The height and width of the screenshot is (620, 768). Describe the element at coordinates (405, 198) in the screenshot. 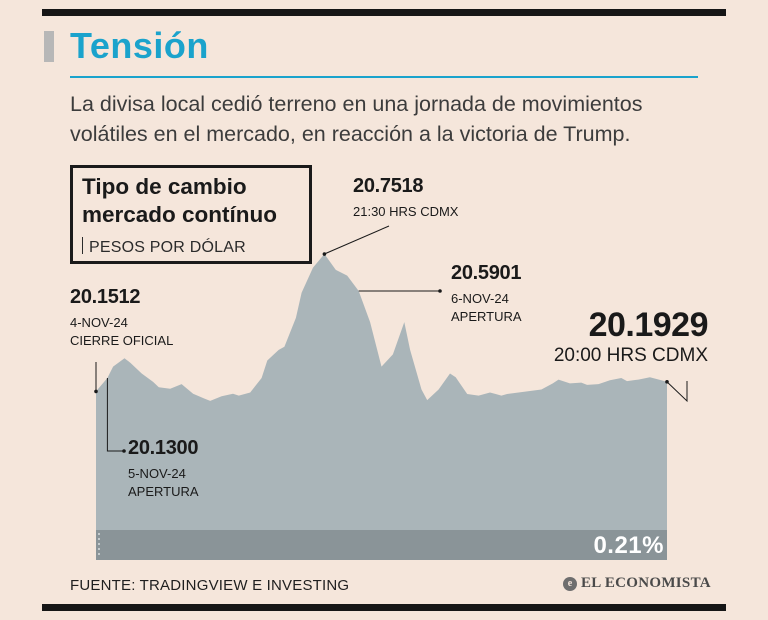

I see `annotation-peak: 20.7518 21:30 HRS CDMX` at that location.